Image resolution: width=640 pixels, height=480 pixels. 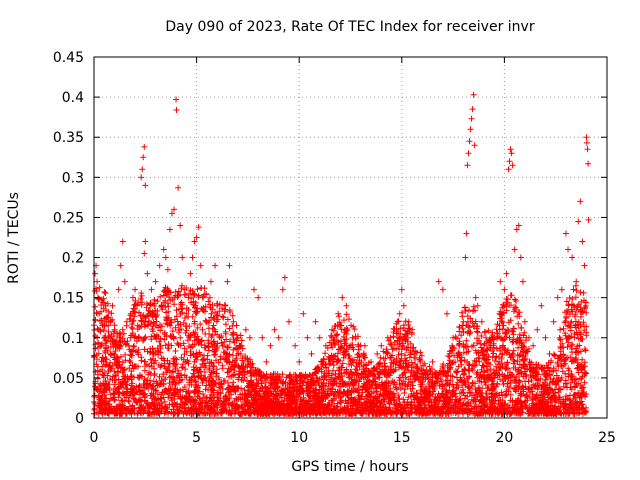 I want to click on y-tick-label: 0.3, so click(x=73, y=178).